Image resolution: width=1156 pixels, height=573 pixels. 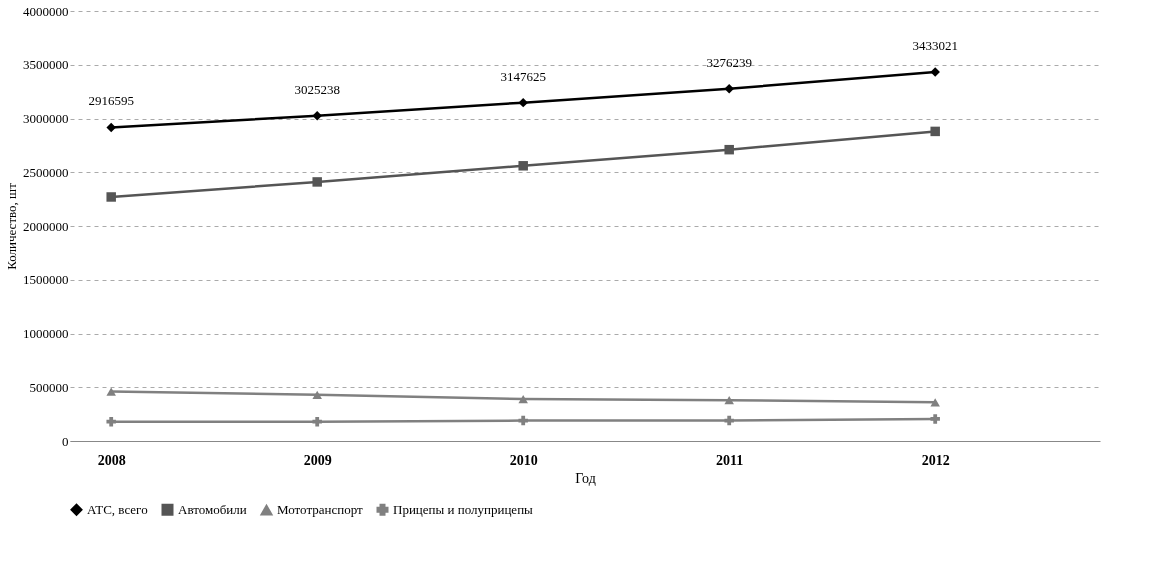 What do you see at coordinates (729, 62) in the screenshot?
I see `data-label: 3276239` at bounding box center [729, 62].